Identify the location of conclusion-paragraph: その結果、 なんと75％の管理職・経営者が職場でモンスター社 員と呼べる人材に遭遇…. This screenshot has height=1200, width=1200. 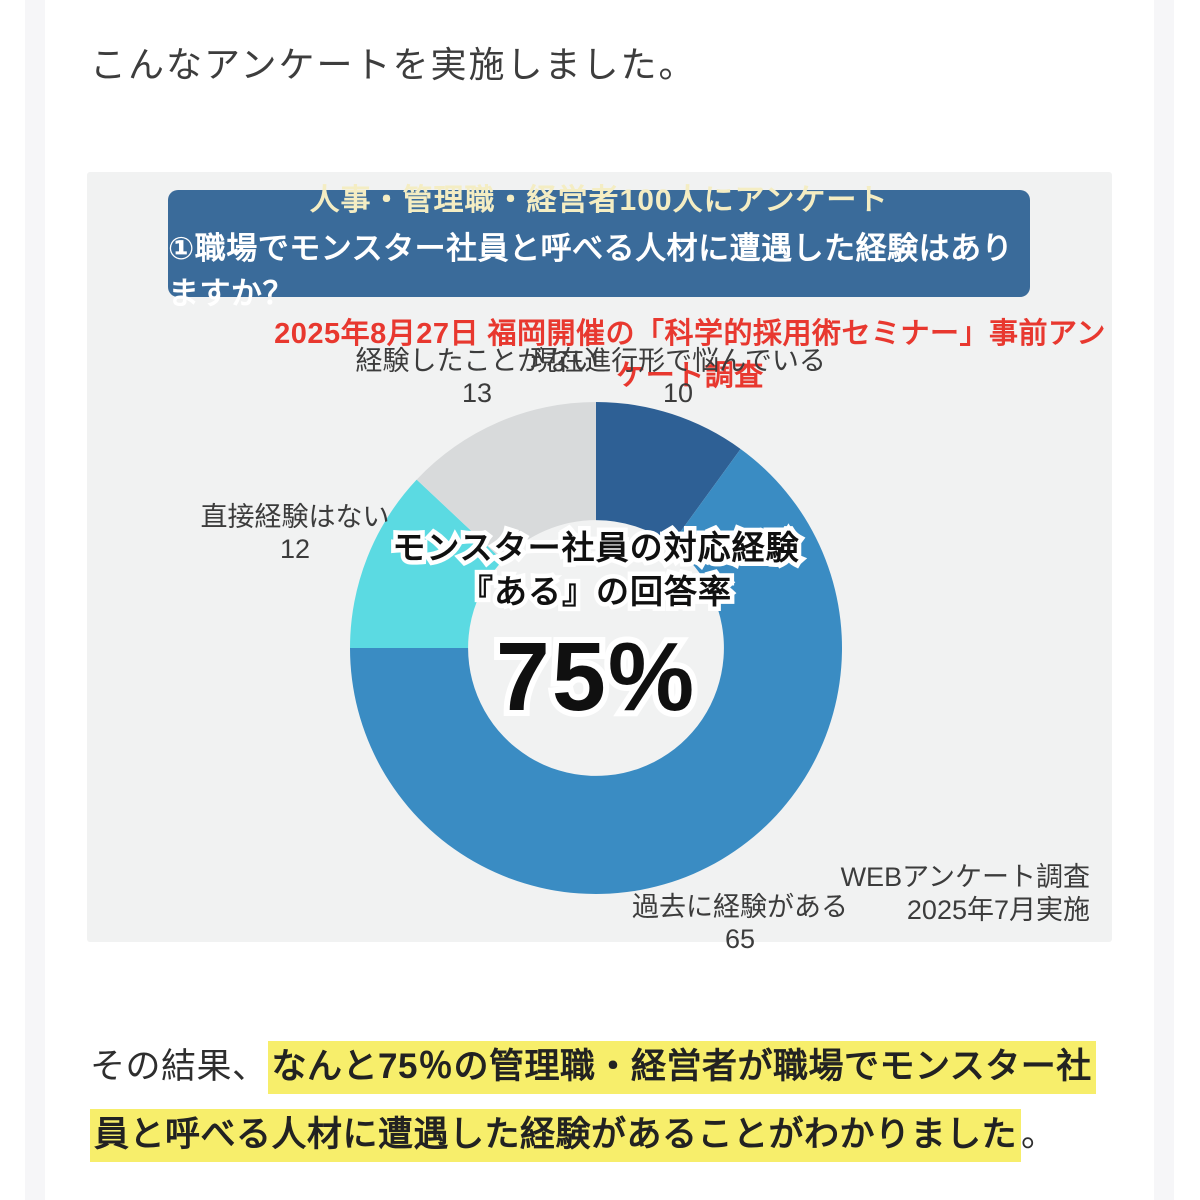
(620, 1101).